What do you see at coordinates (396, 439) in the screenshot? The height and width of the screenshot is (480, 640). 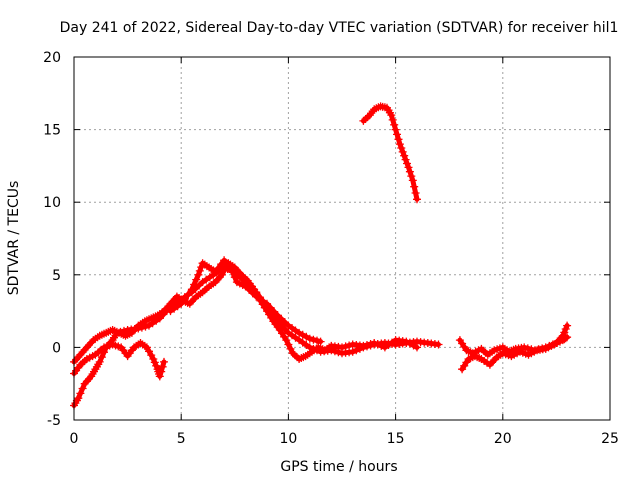 I see `x-tick-label: 15` at bounding box center [396, 439].